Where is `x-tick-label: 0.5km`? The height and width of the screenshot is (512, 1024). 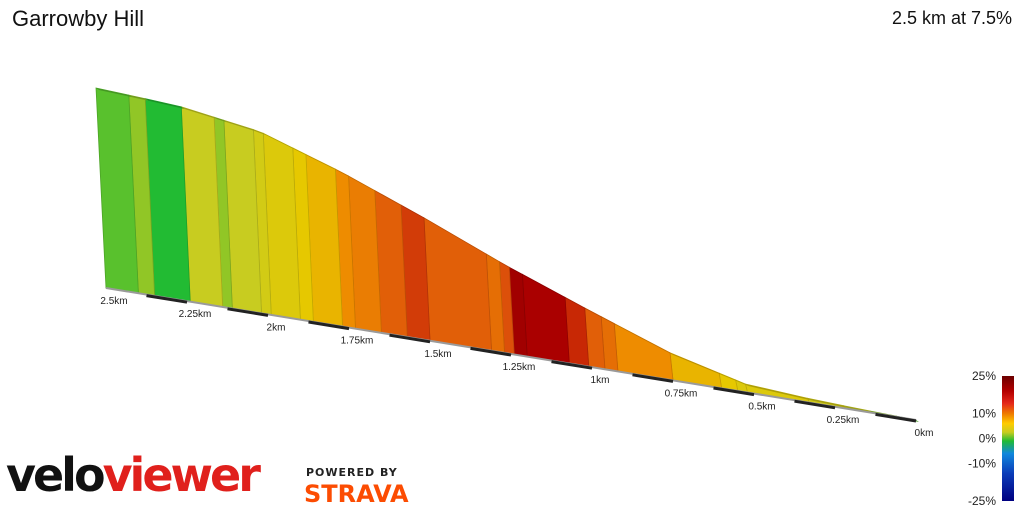 x-tick-label: 0.5km is located at coordinates (761, 407).